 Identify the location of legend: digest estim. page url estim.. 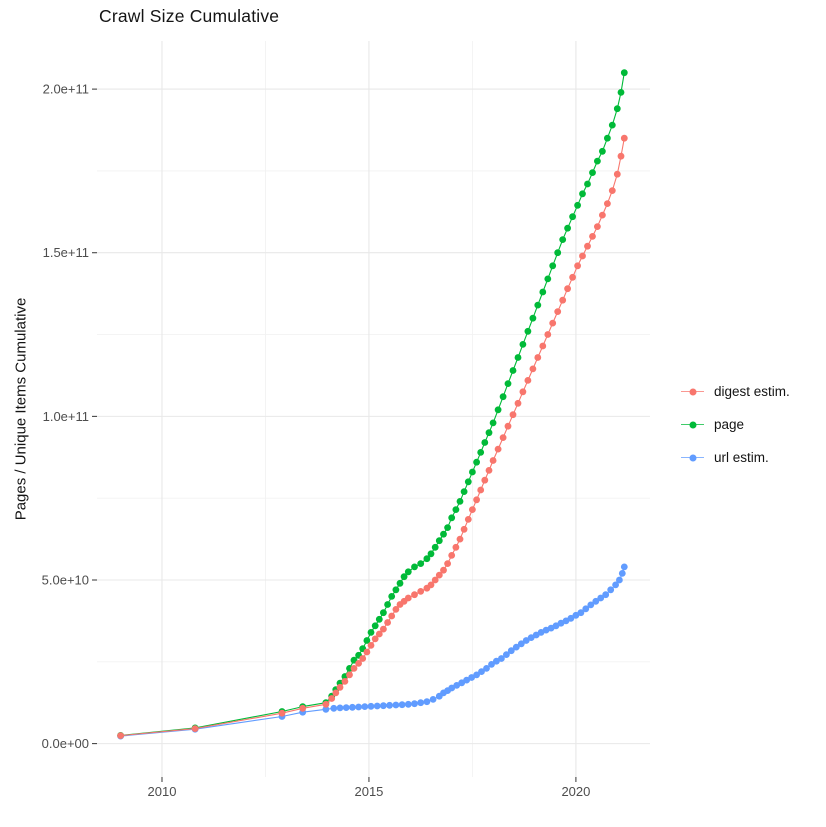
(735, 424).